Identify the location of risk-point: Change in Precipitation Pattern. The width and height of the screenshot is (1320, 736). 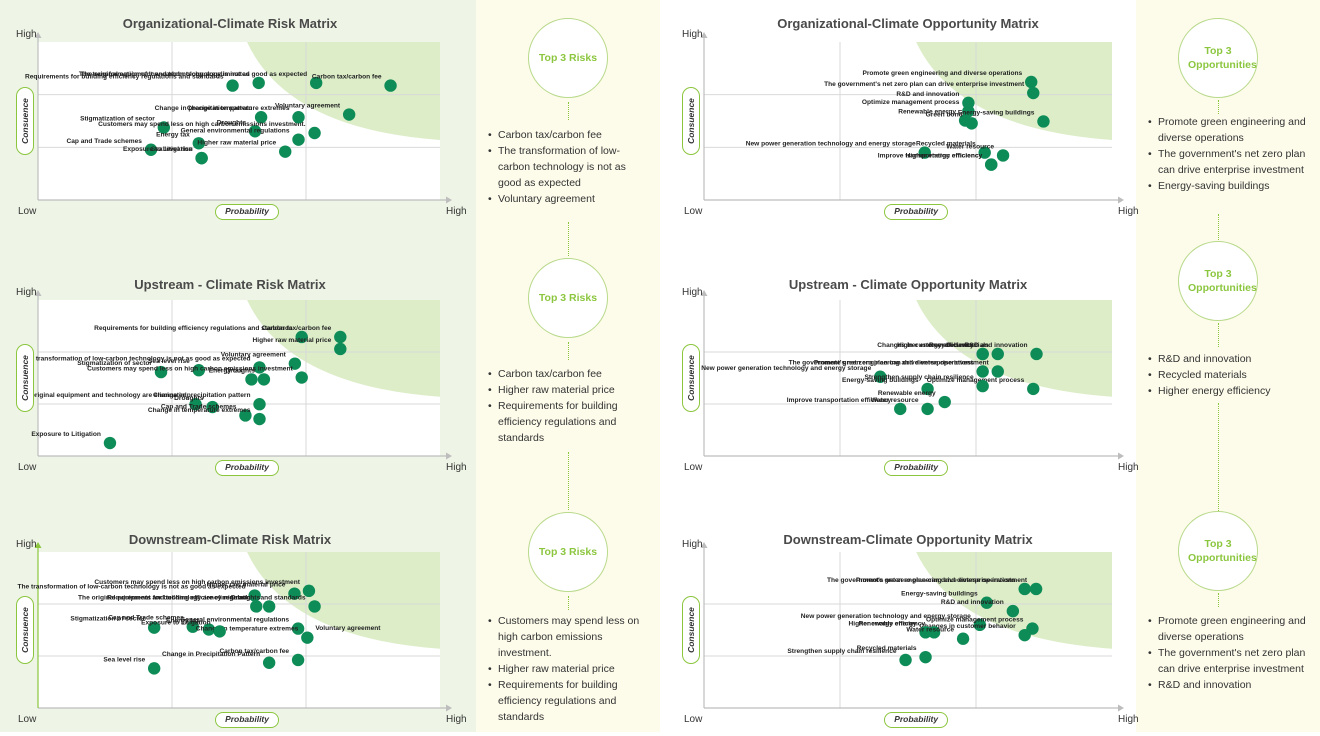
(219, 660).